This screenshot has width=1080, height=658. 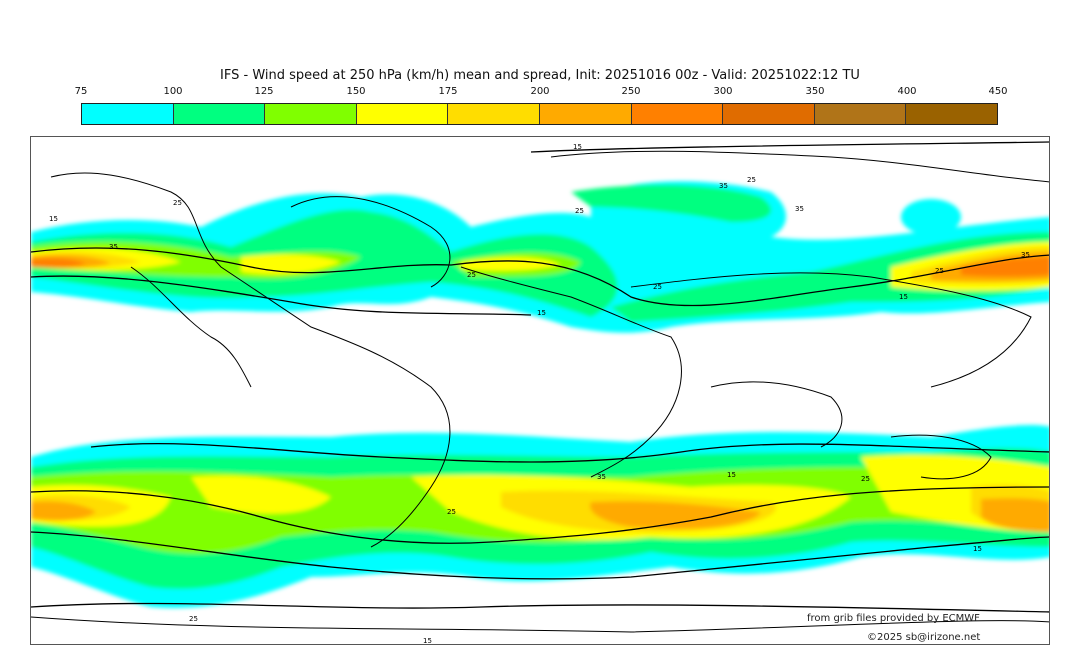 I want to click on colorbar-tick: 75, so click(x=81, y=91).